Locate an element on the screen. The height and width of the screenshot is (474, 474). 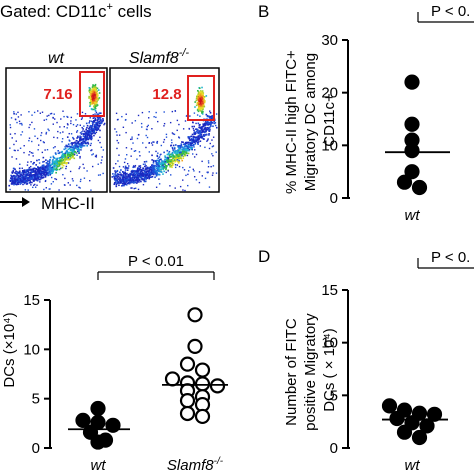
panel-d-letter: D is located at coordinates (264, 256).